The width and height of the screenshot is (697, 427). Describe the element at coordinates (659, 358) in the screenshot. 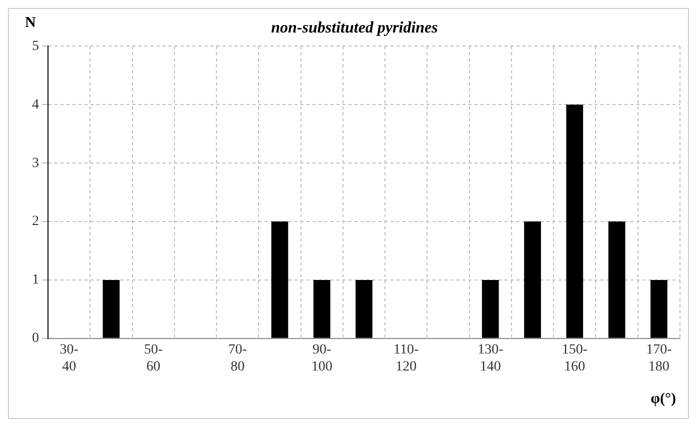

I see `x-tick-label: 170-180` at that location.